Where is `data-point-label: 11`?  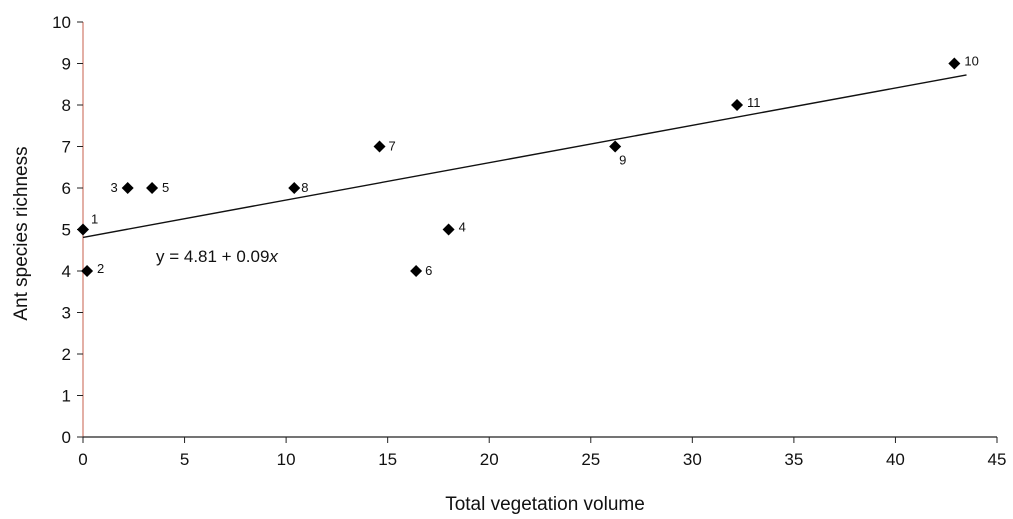
data-point-label: 11 is located at coordinates (754, 102).